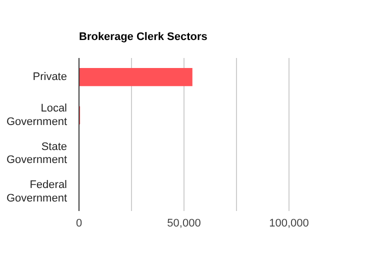  I want to click on y-tick-label: Local Government, so click(36, 115).